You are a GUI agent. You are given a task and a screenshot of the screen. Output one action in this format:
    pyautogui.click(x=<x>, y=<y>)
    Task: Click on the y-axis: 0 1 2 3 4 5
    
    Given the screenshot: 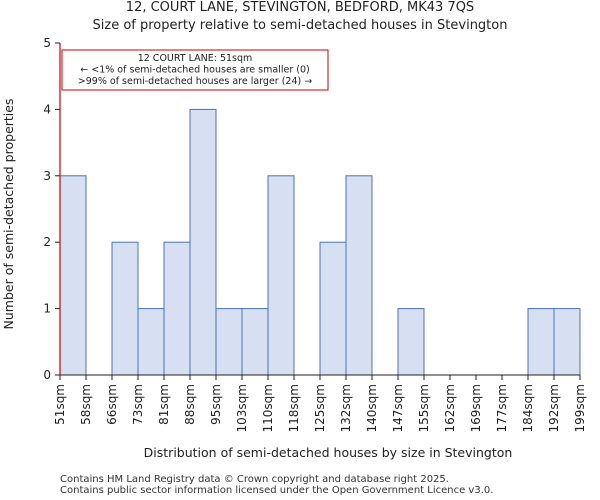 What is the action you would take?
    pyautogui.click(x=52, y=209)
    